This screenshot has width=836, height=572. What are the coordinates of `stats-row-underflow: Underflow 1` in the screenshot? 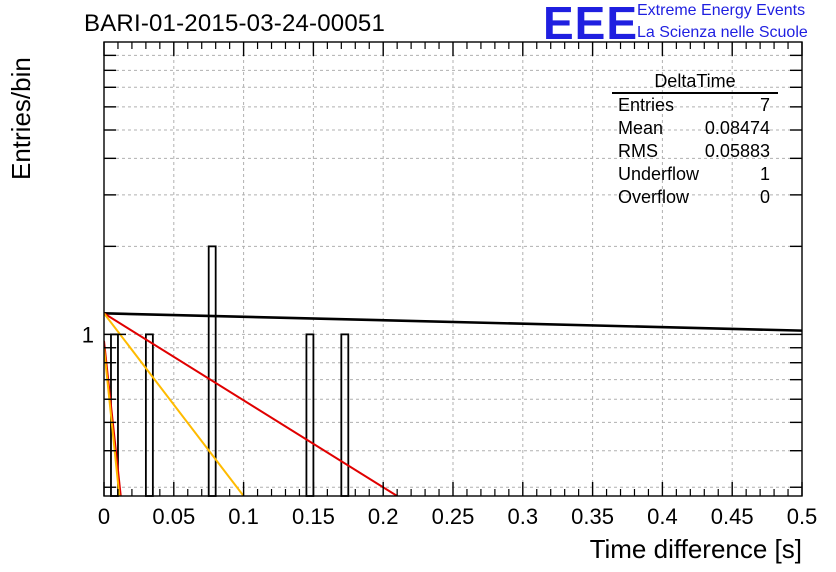 It's located at (695, 174).